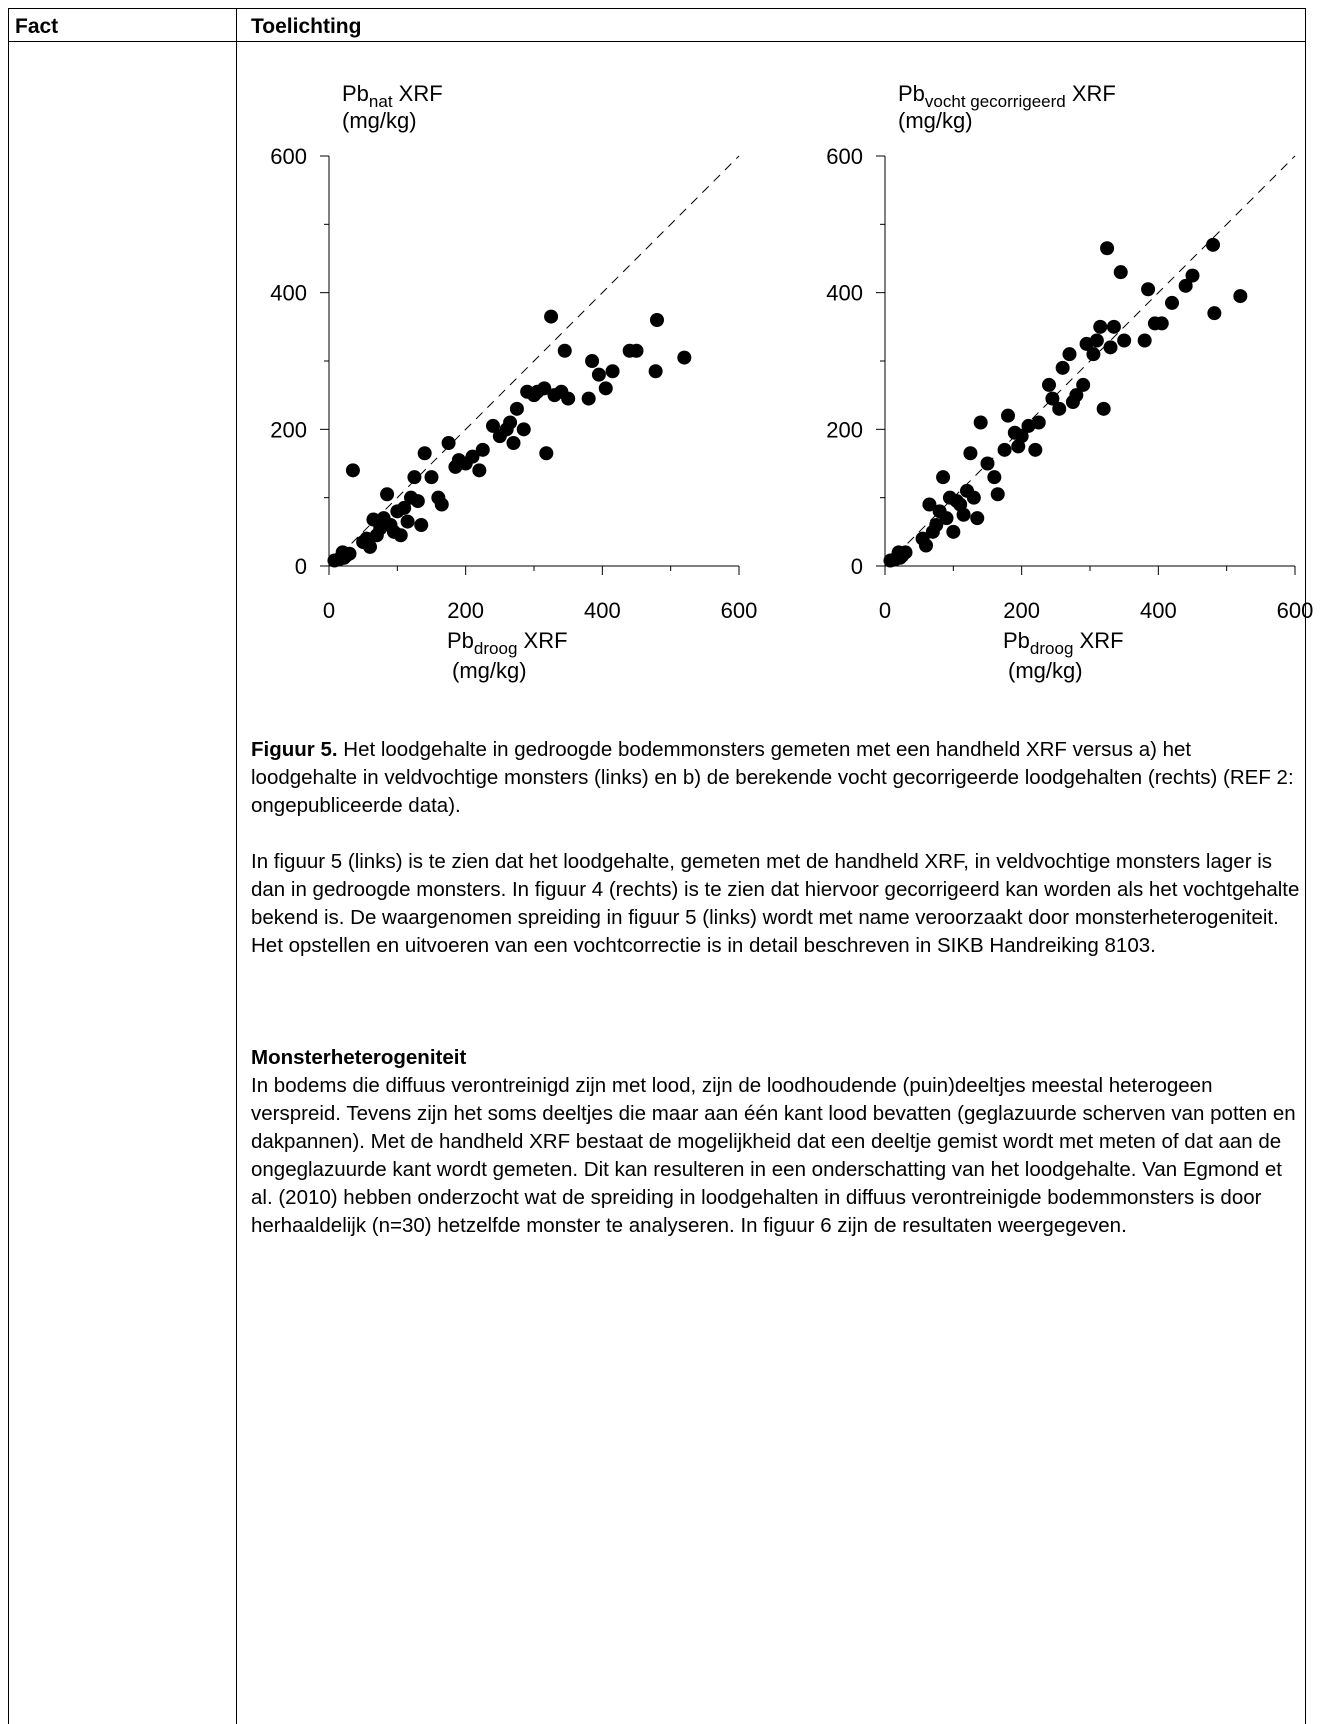 The width and height of the screenshot is (1328, 1724). I want to click on chart2-x-tick-label: 200, so click(1021, 610).